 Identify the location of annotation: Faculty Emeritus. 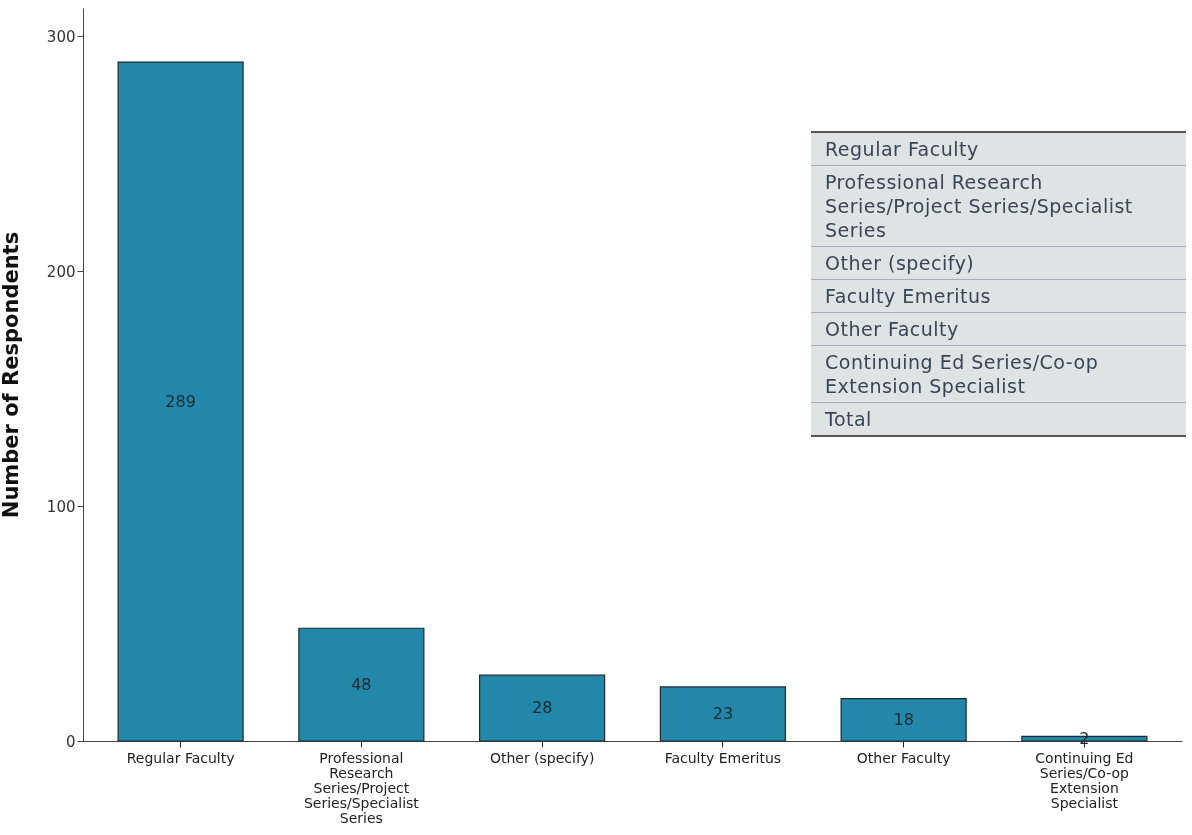
(998, 295).